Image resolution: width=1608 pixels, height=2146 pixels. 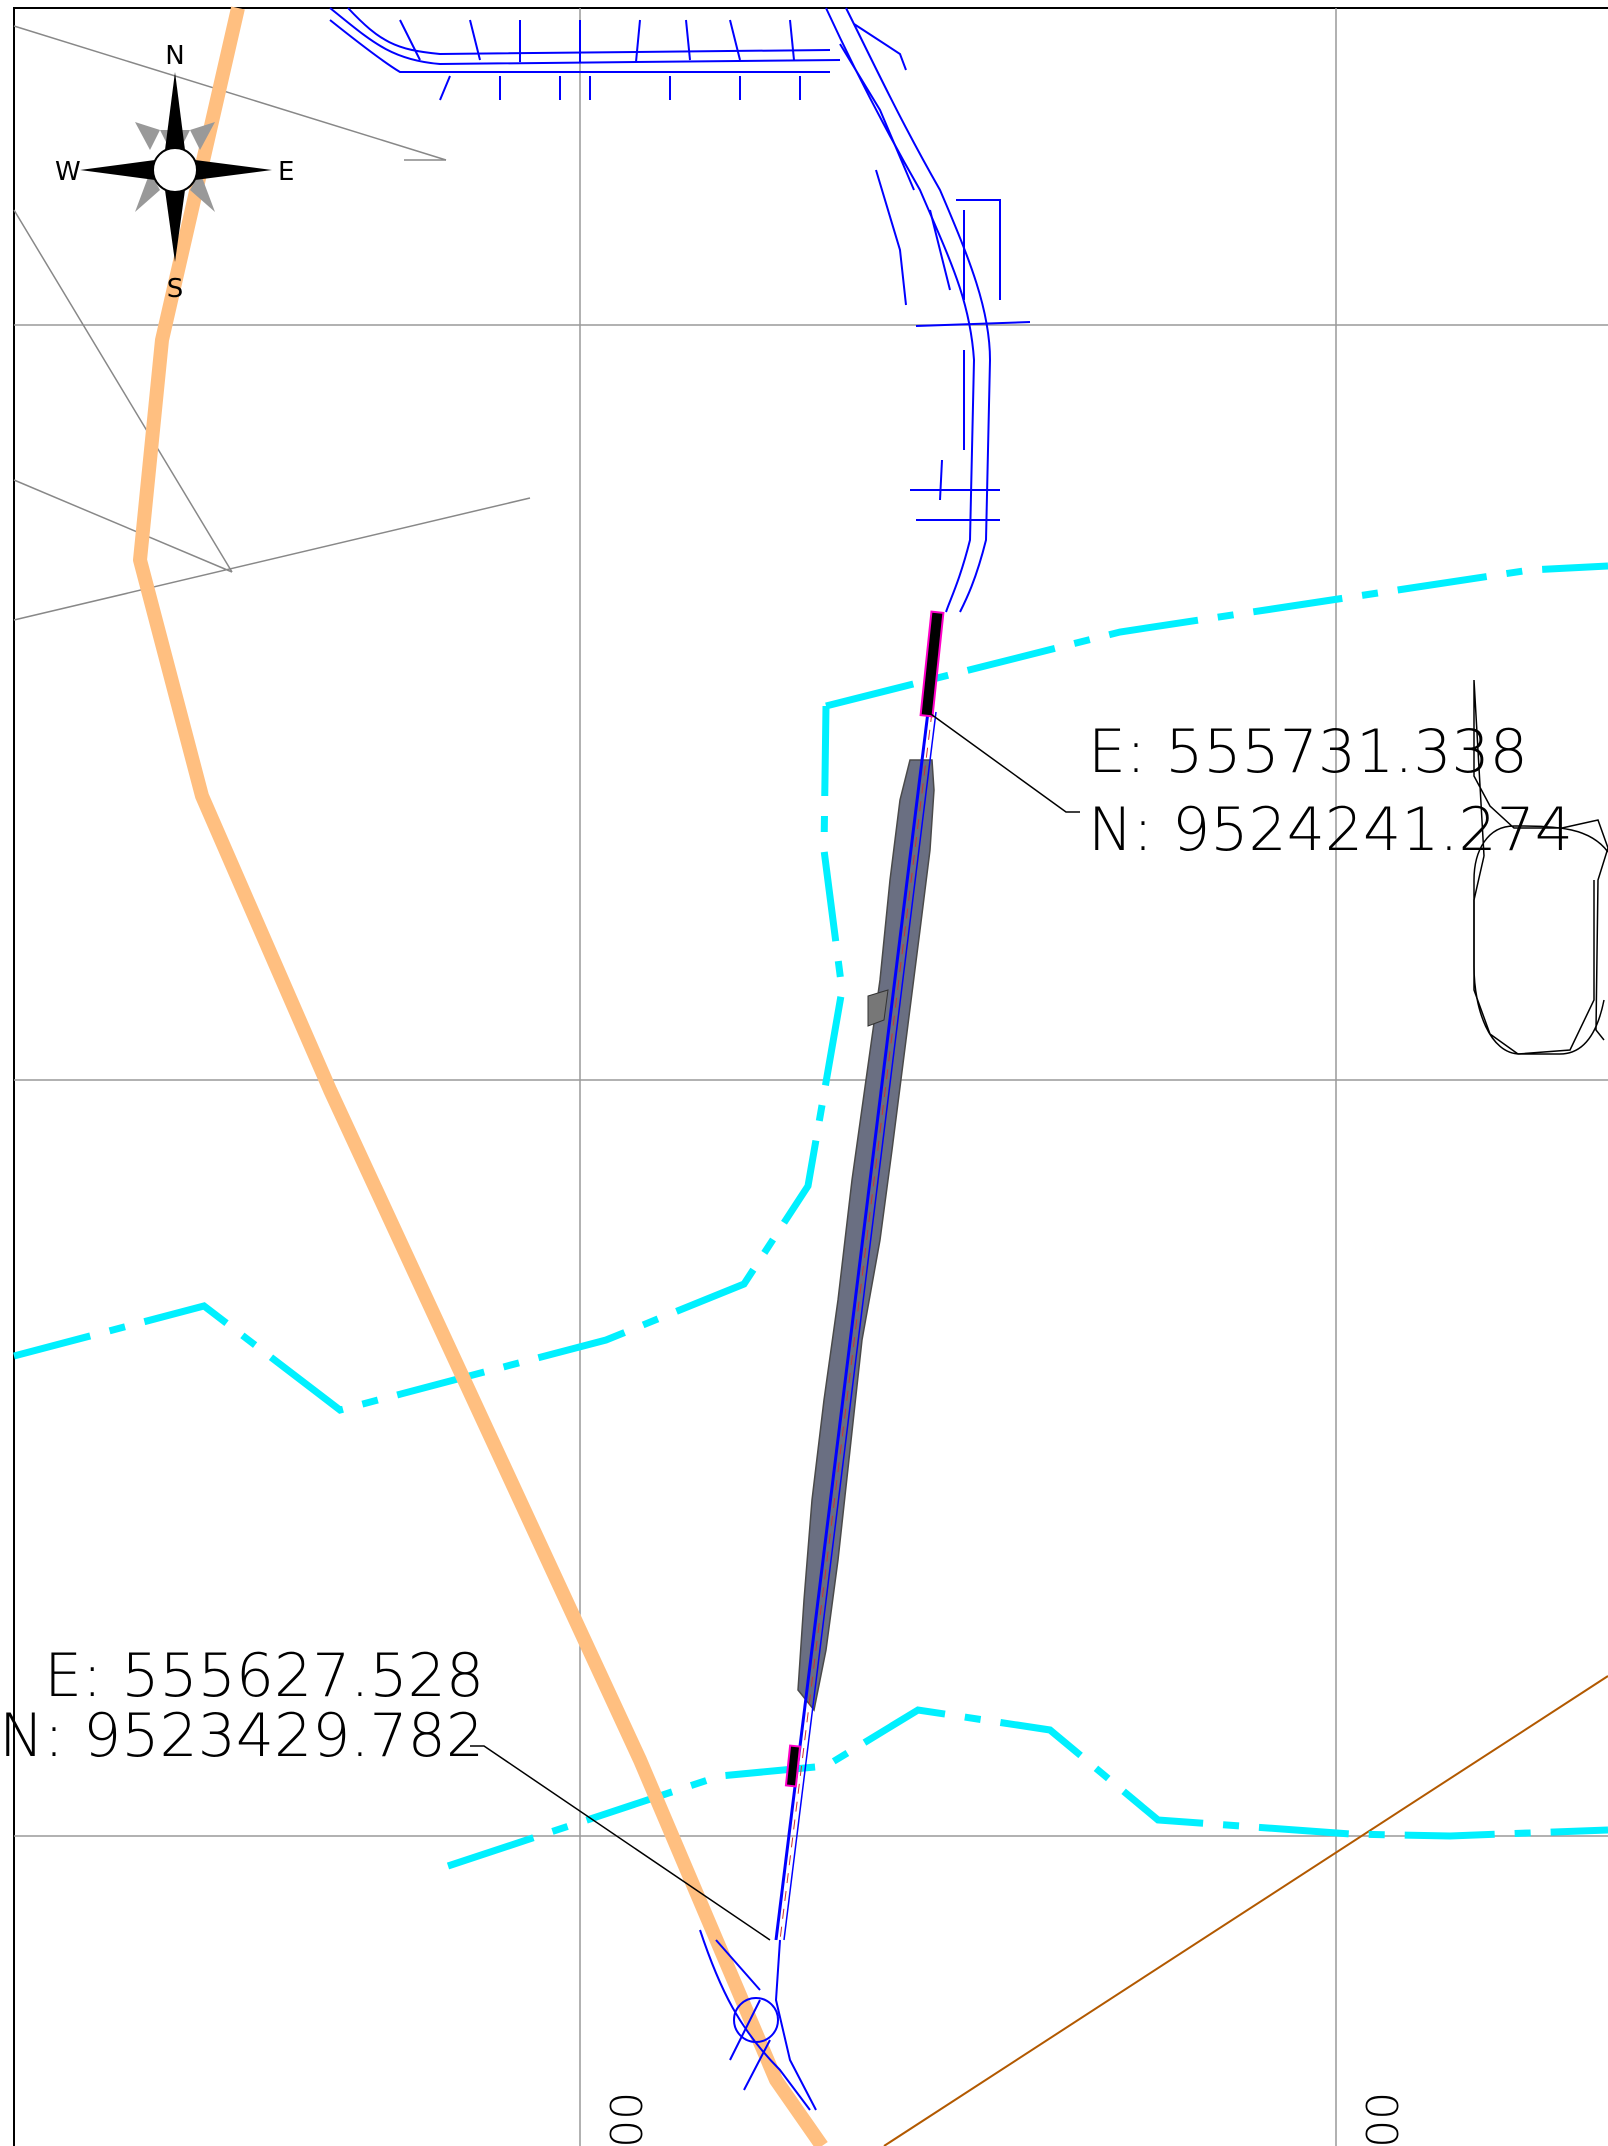 I want to click on roundabout-interchange, so click(x=758, y=2020).